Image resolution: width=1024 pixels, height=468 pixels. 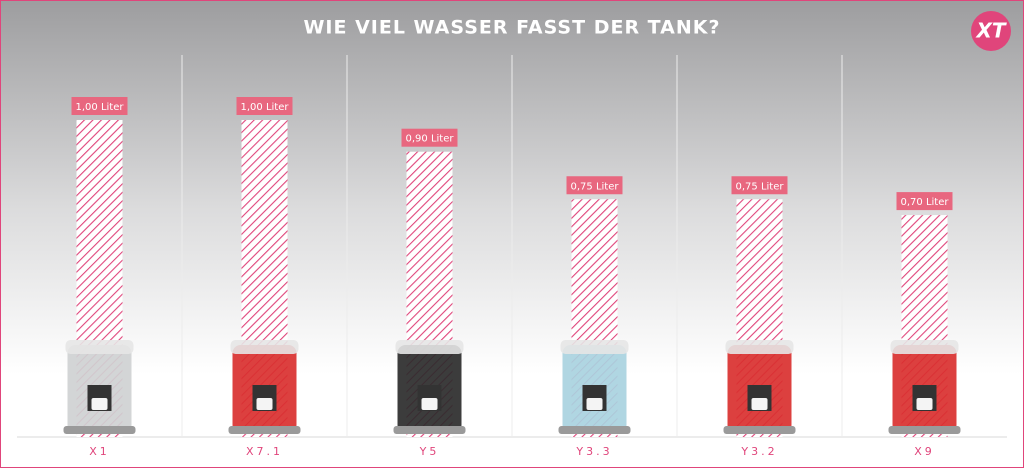 I want to click on x-tick-label: X7.1, so click(x=264, y=451).